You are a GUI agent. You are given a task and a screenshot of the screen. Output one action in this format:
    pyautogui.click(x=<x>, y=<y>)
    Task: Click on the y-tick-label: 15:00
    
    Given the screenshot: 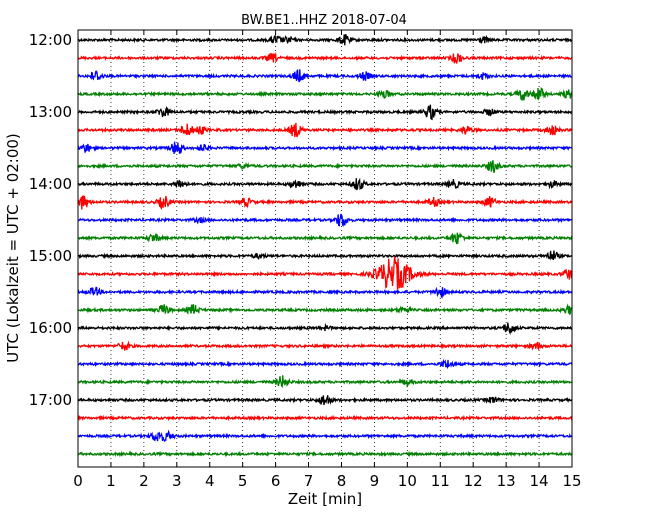 What is the action you would take?
    pyautogui.click(x=50, y=256)
    